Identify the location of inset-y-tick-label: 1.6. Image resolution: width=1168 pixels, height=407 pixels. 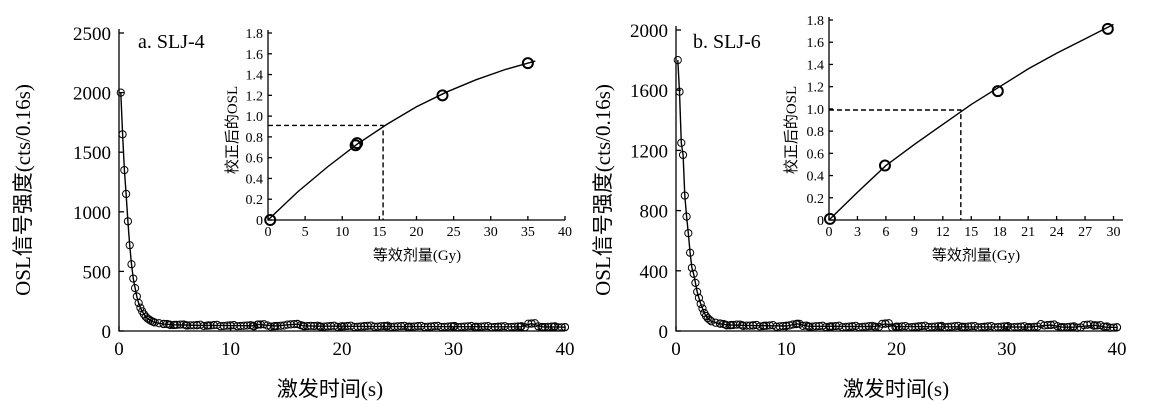
(816, 43).